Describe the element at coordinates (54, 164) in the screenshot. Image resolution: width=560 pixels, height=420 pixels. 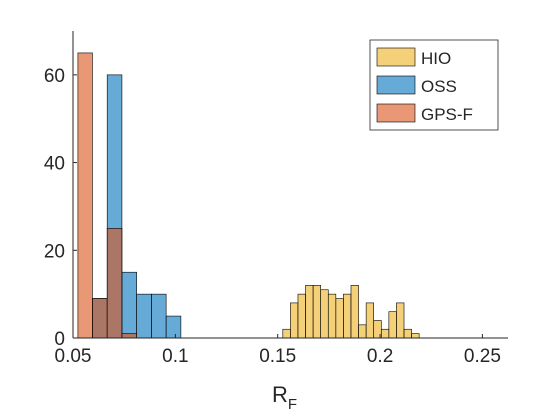
I see `y-tick-label: 40` at that location.